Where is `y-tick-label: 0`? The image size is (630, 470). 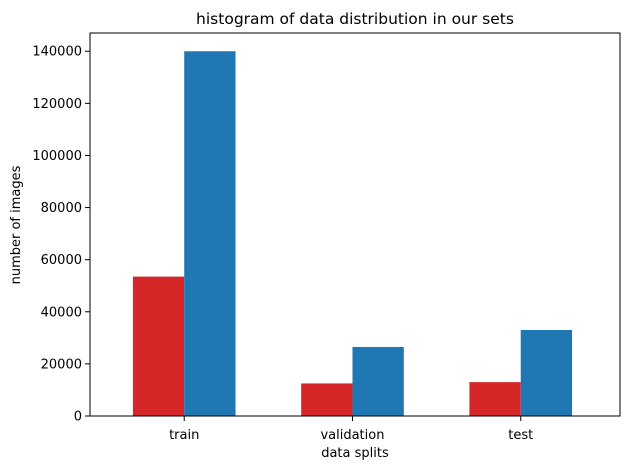
y-tick-label: 0 is located at coordinates (78, 417).